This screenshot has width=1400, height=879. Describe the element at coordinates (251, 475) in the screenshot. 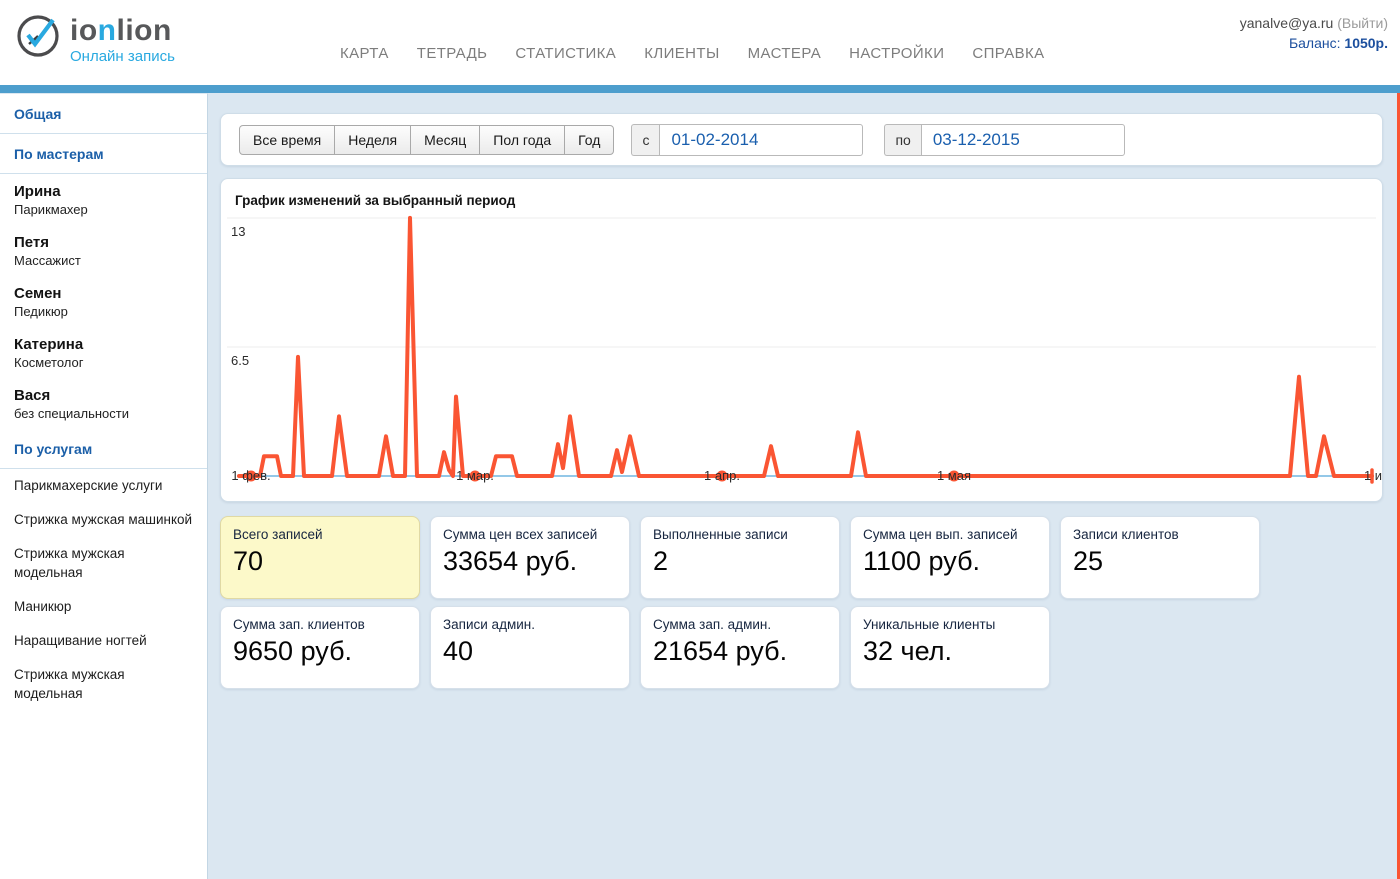

I see `x-axis-label: 1 фев.` at that location.